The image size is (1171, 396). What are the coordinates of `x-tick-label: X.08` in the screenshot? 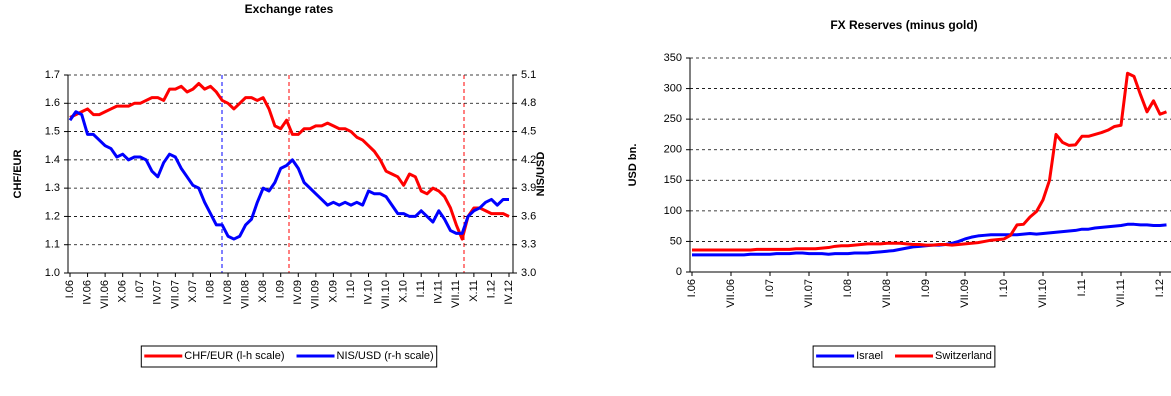 It's located at (263, 291).